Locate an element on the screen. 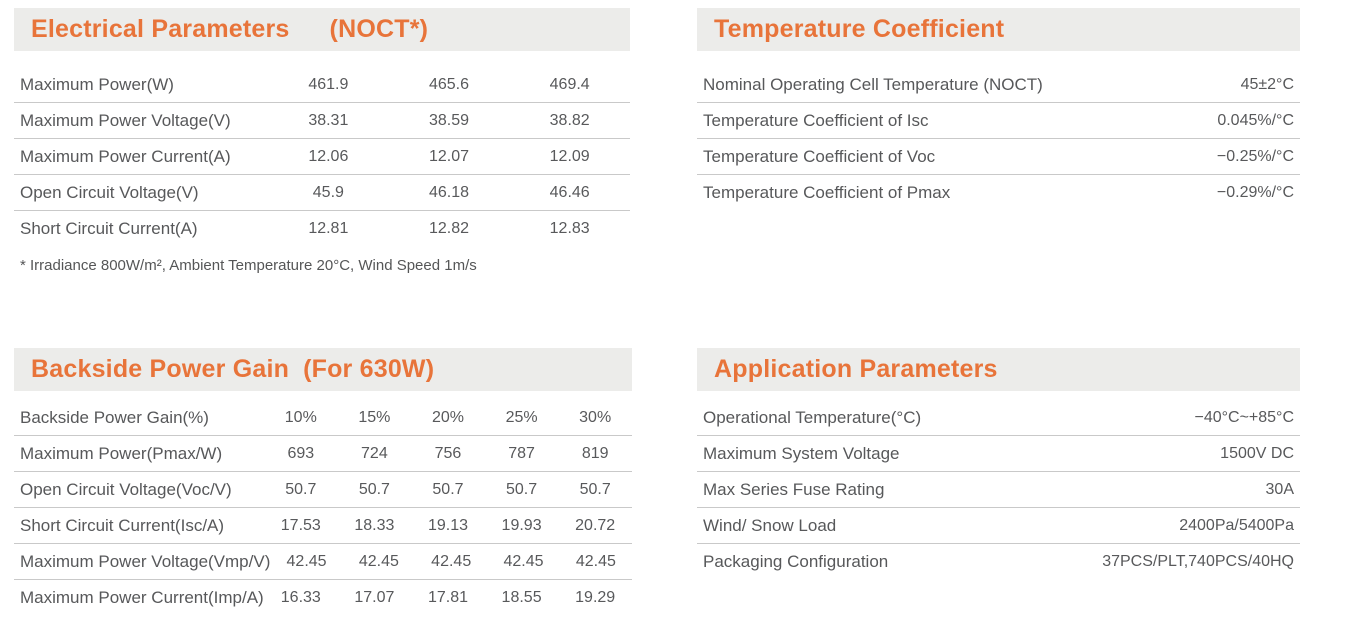 The image size is (1363, 620). cell-value: 12.81 is located at coordinates (328, 228).